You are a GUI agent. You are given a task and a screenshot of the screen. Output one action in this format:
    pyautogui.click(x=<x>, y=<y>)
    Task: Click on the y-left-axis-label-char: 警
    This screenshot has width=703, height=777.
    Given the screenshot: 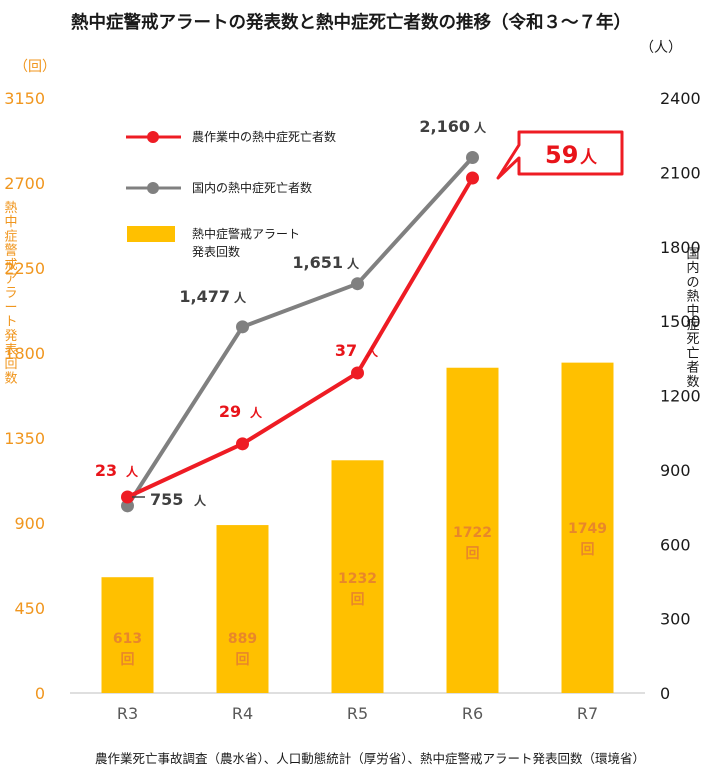 What is the action you would take?
    pyautogui.click(x=10, y=251)
    